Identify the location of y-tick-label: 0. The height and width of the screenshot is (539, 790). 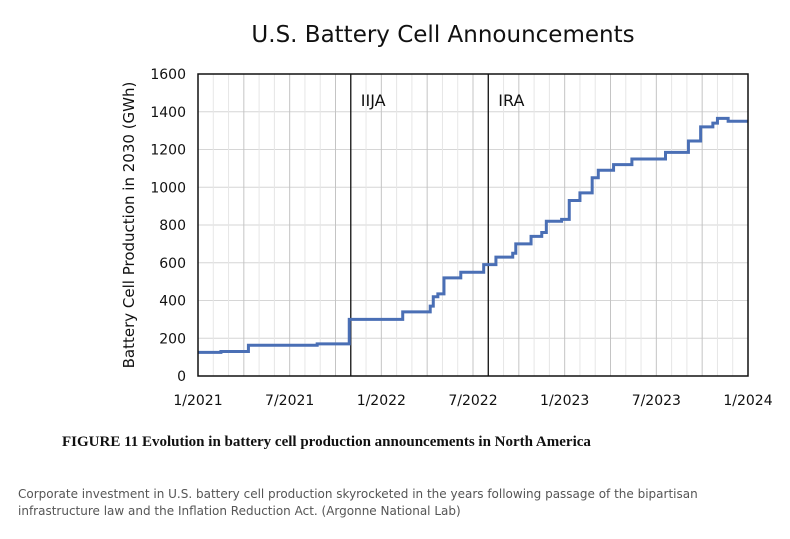
(181, 377).